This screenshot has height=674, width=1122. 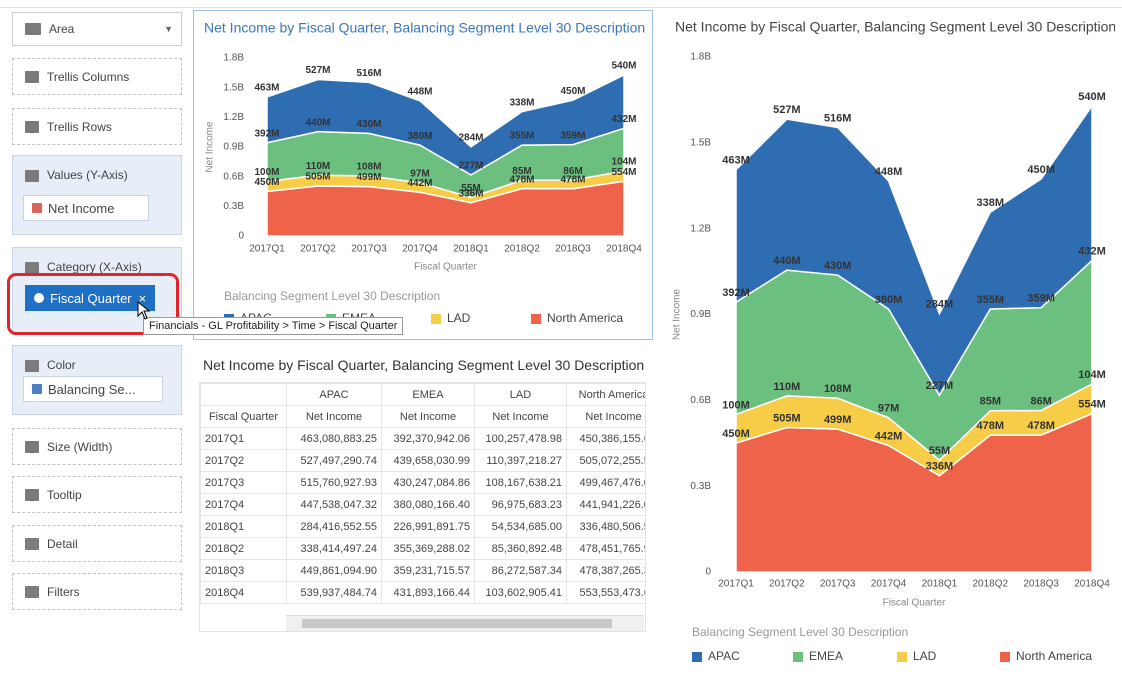 I want to click on area-icon, so click(x=33, y=29).